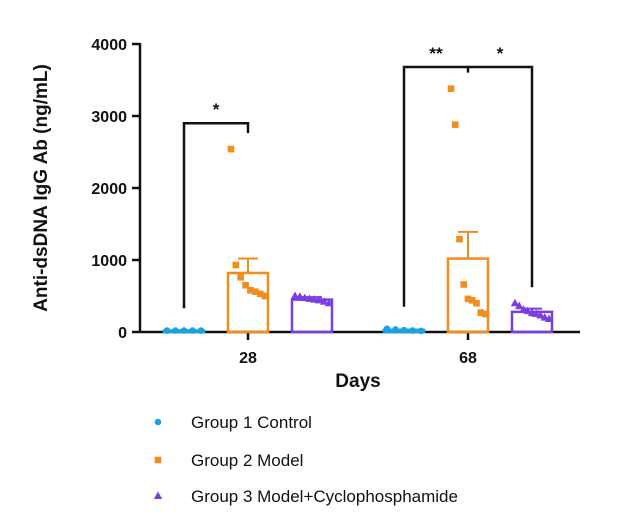 The width and height of the screenshot is (643, 529). Describe the element at coordinates (324, 496) in the screenshot. I see `legend-item-label: Group 3 Model+Cyclophosphamide` at that location.